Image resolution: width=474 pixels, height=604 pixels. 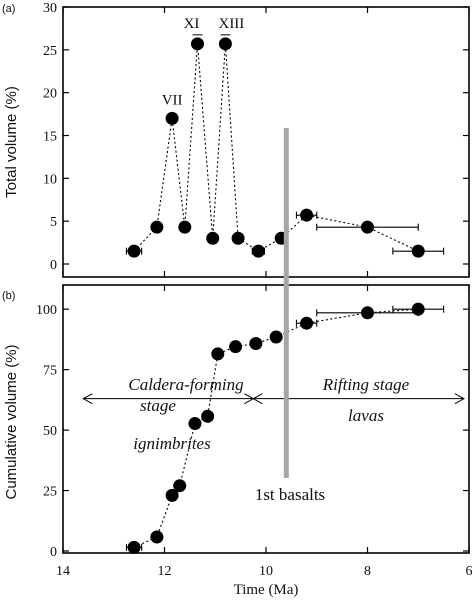 I want to click on panel-a-label: (a), so click(x=8, y=9).